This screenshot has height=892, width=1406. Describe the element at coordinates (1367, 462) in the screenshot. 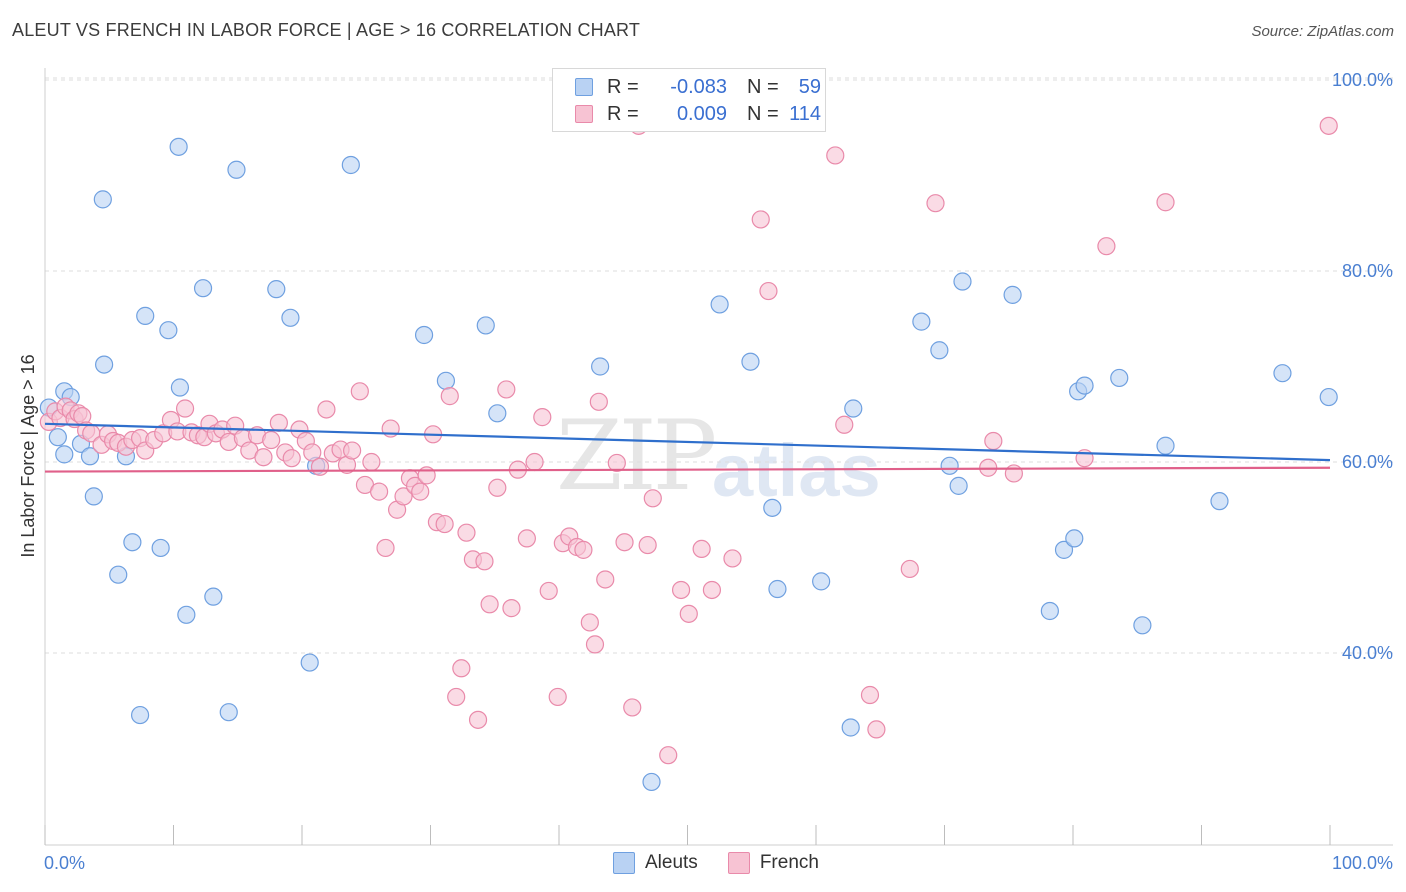

I see `y-tick-label: 60.0%` at that location.